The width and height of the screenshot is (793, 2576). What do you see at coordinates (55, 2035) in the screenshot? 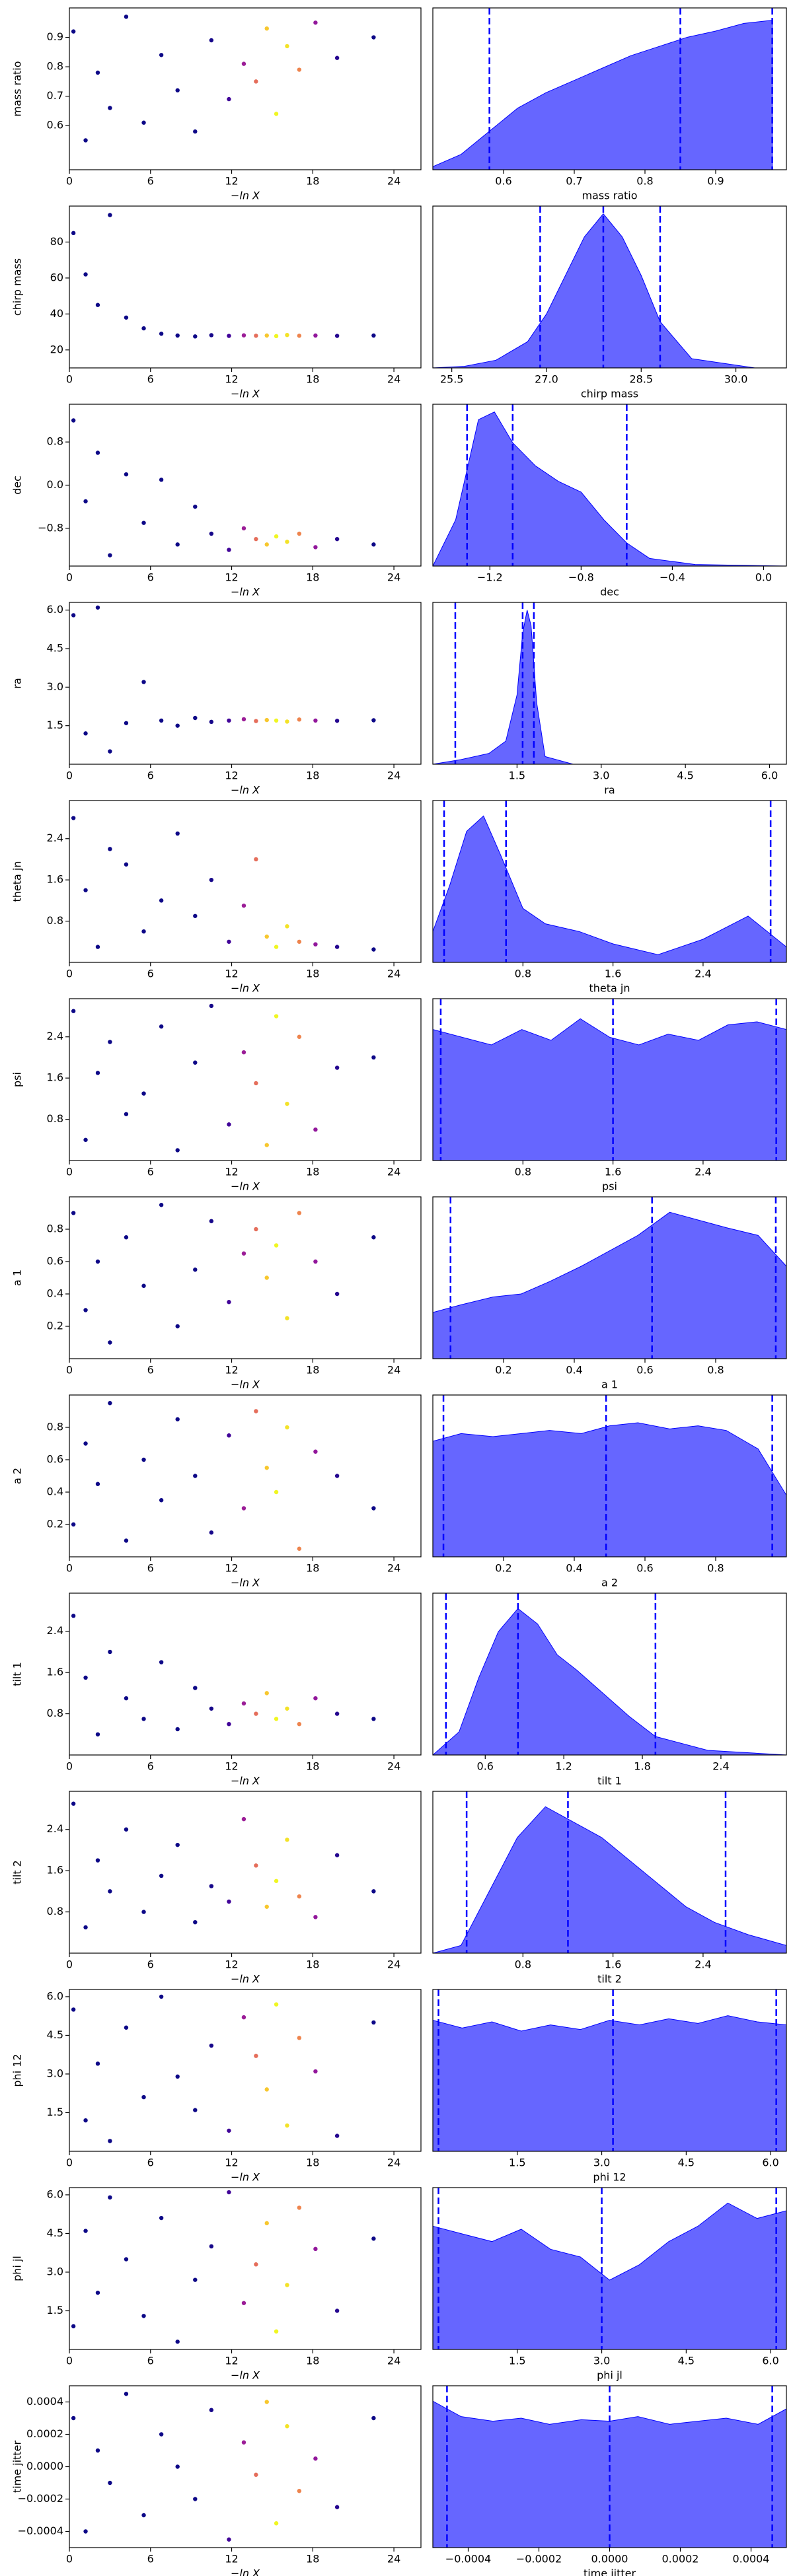
I see `y-tick-label: 4.5` at bounding box center [55, 2035].